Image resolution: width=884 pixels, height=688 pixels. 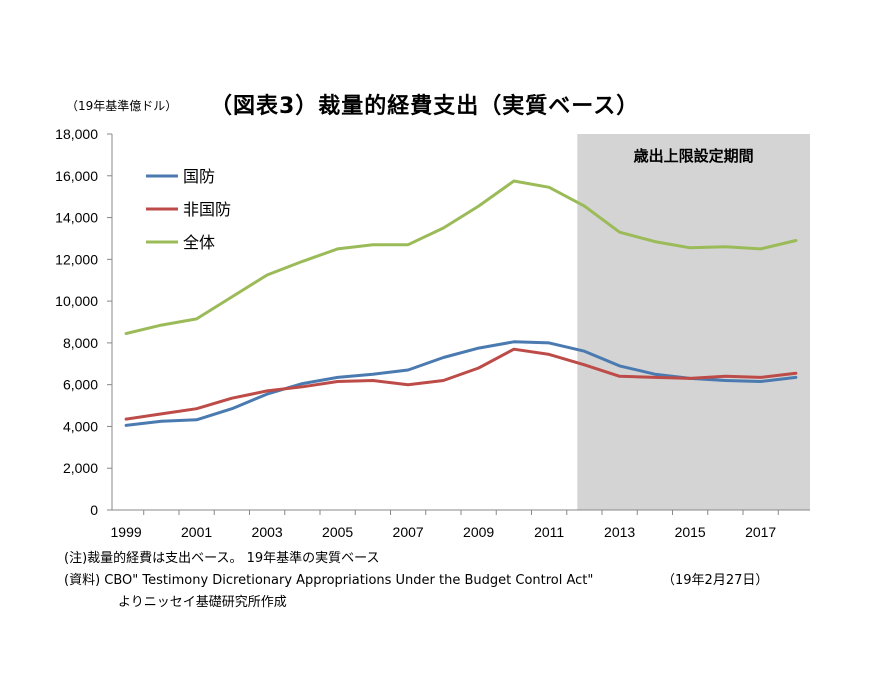 I want to click on y-tick-label: 14,000, so click(x=76, y=218).